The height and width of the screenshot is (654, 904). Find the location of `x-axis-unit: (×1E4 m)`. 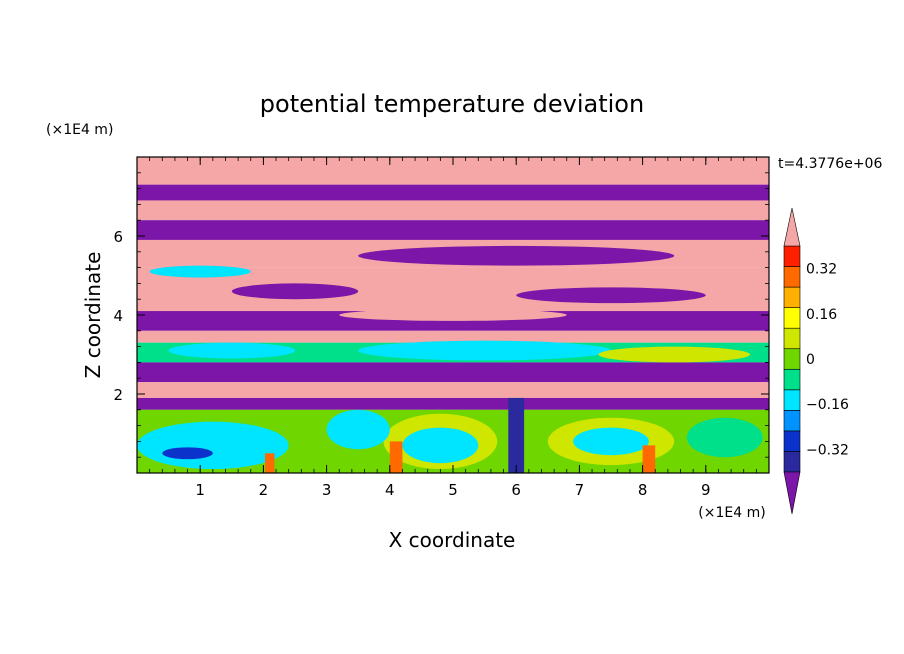

x-axis-unit: (×1E4 m) is located at coordinates (731, 513).